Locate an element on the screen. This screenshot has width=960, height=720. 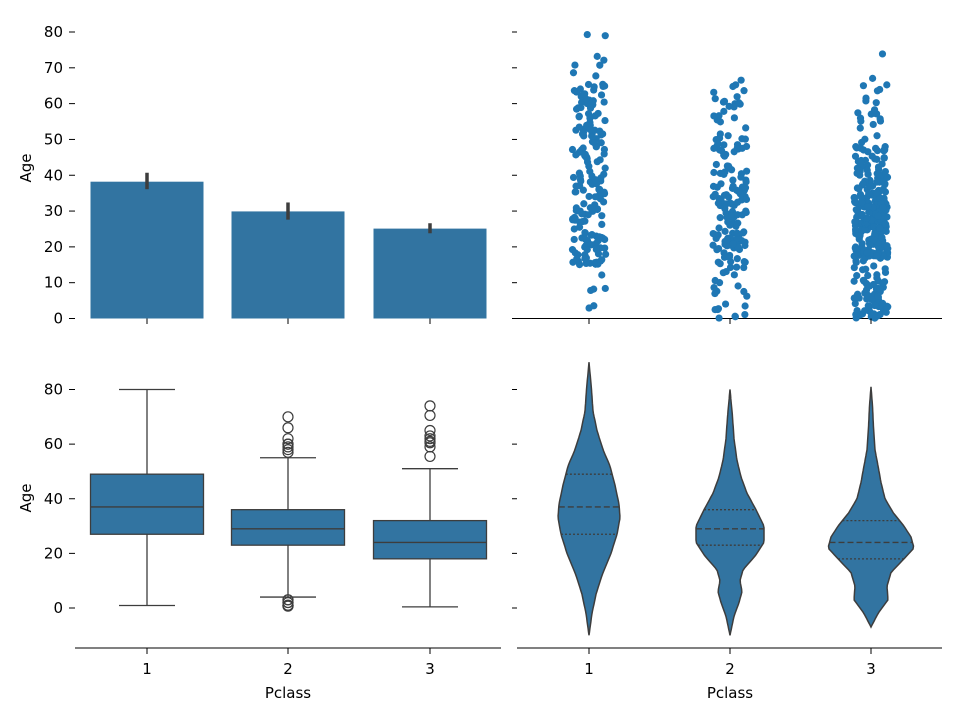
violin-xtick-label: 1 is located at coordinates (589, 669).